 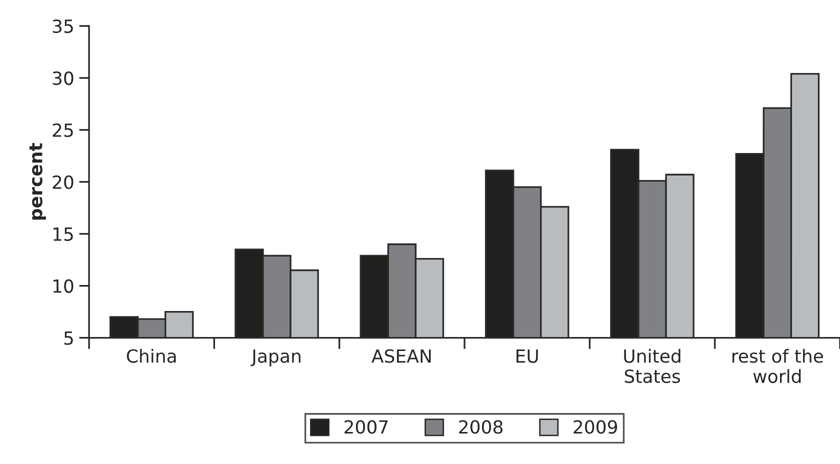 What do you see at coordinates (401, 356) in the screenshot?
I see `x-tick-label: ASEAN` at bounding box center [401, 356].